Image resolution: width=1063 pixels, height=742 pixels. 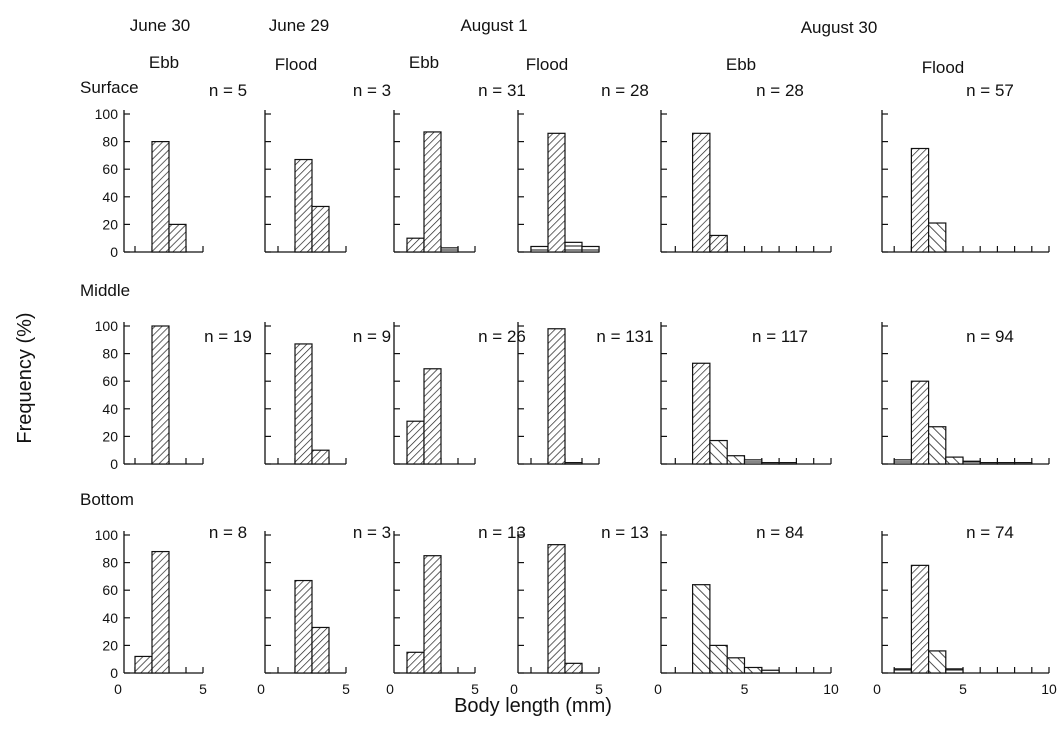 I want to click on header-date-august-1: August 1, so click(x=493, y=25).